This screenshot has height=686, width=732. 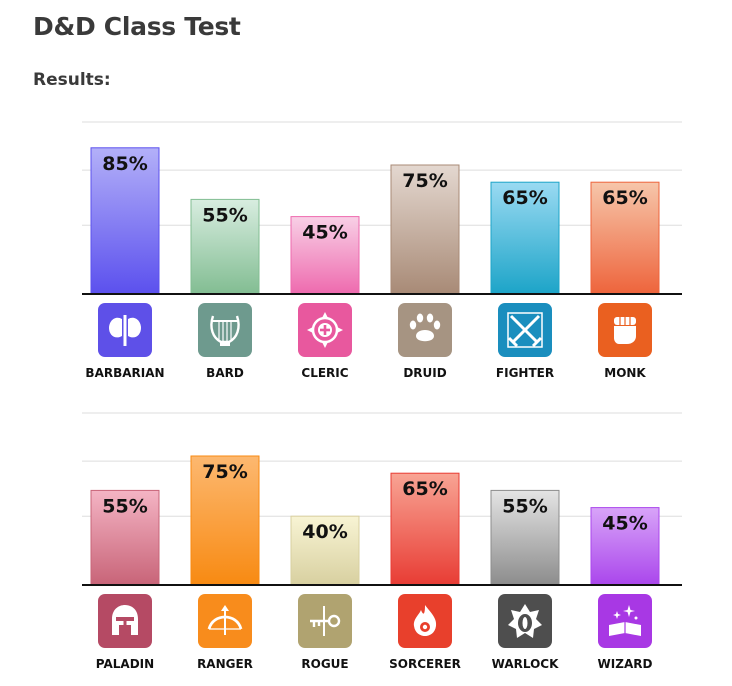 What do you see at coordinates (624, 198) in the screenshot?
I see `value-label-monk: 65%` at bounding box center [624, 198].